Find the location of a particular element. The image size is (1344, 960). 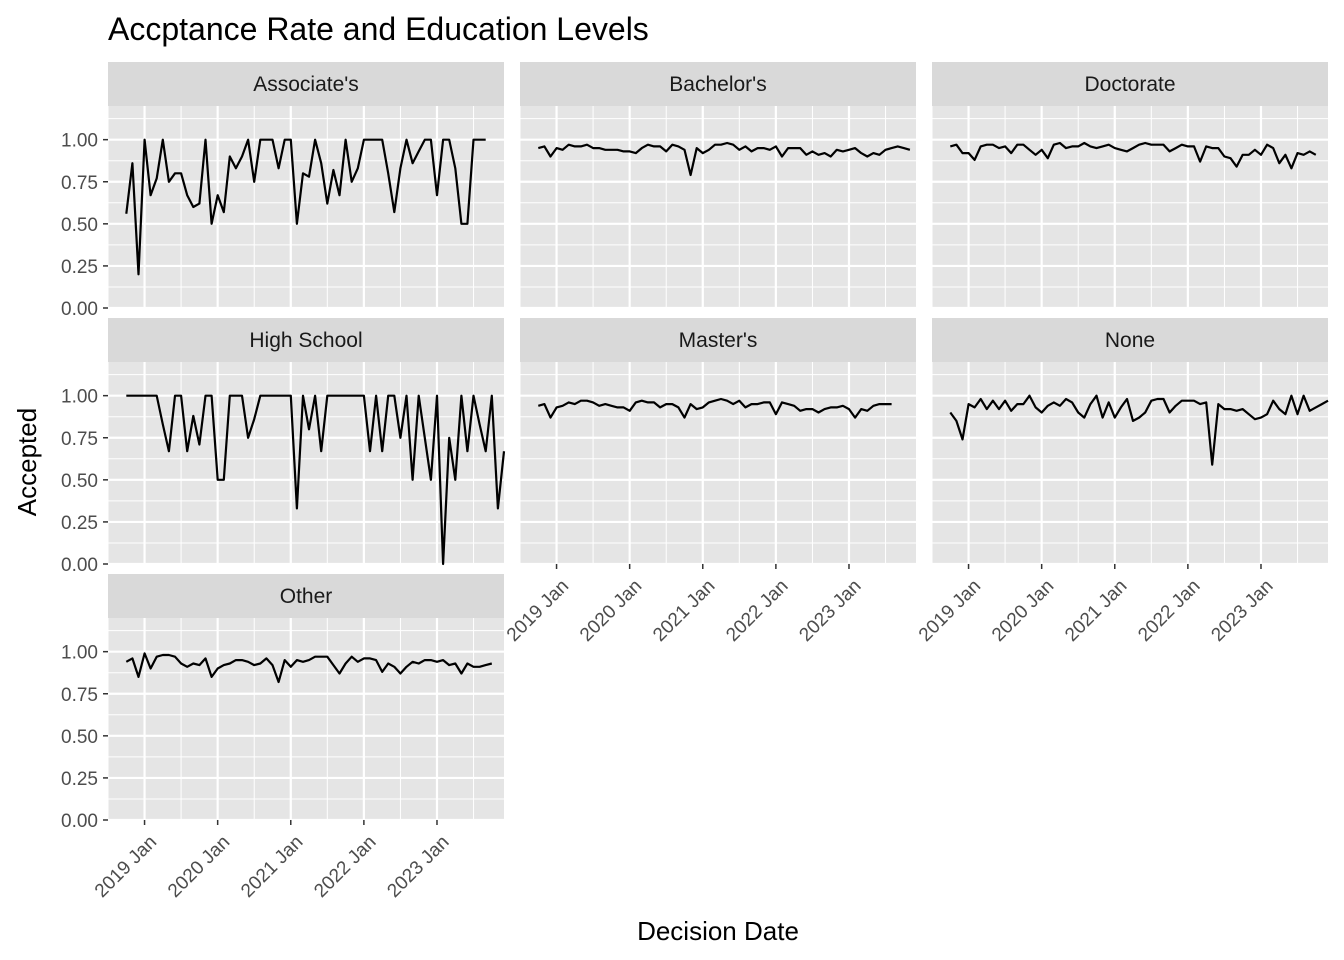

facet-strip-label: None is located at coordinates (1130, 340).